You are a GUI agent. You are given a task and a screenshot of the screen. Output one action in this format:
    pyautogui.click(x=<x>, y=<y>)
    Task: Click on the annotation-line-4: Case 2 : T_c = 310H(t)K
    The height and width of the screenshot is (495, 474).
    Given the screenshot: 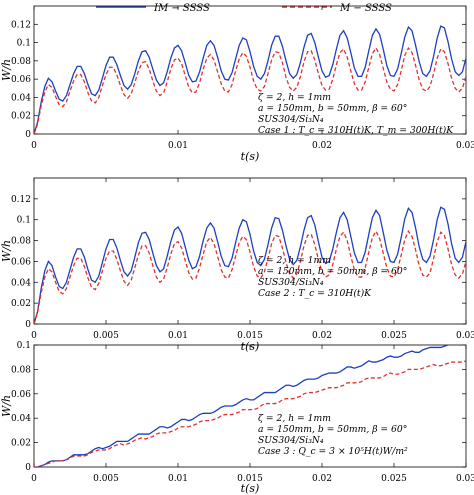 What is the action you would take?
    pyautogui.click(x=315, y=293)
    